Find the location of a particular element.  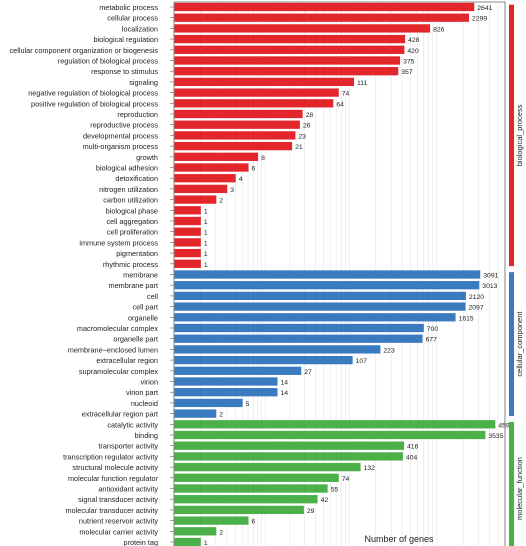

value-label: 74 is located at coordinates (346, 479).